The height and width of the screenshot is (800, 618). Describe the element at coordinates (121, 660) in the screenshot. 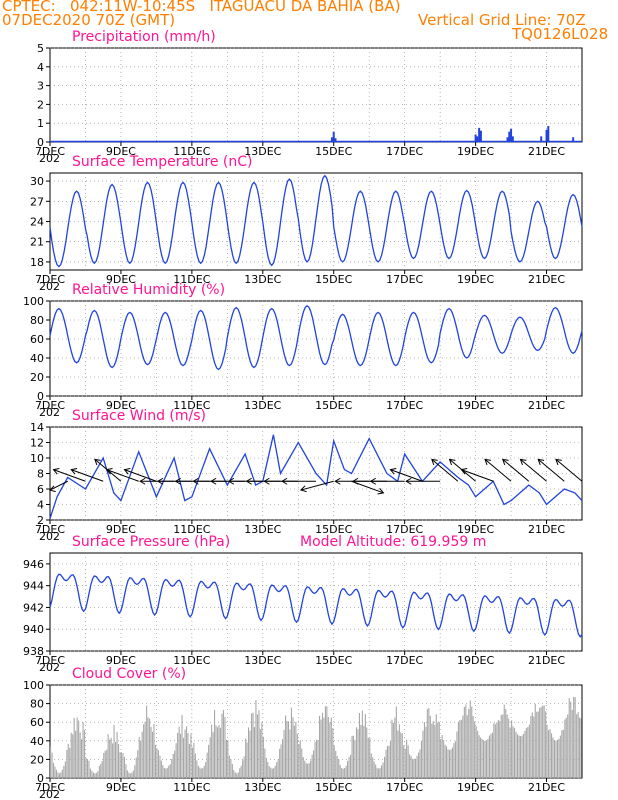

I see `pressure-xtick-label: 9DEC` at that location.